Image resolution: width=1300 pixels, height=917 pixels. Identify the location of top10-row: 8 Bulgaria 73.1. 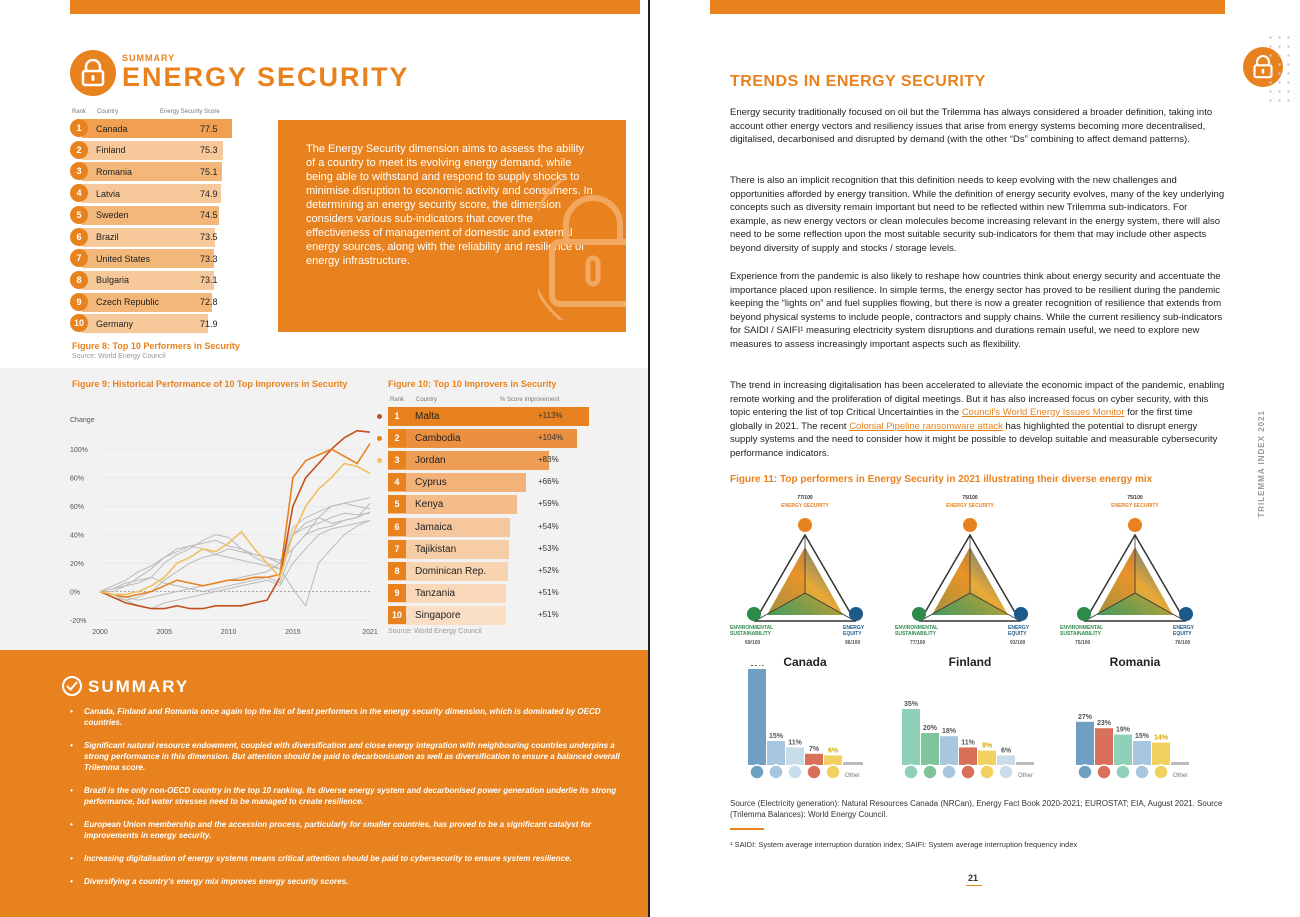
(144, 280).